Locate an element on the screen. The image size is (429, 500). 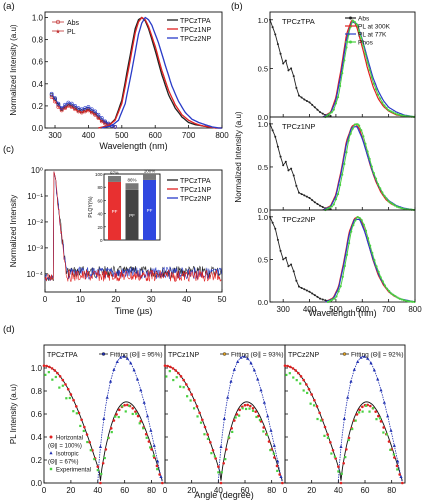
b-ytick-label: 0.0 is located at coordinates (263, 302).